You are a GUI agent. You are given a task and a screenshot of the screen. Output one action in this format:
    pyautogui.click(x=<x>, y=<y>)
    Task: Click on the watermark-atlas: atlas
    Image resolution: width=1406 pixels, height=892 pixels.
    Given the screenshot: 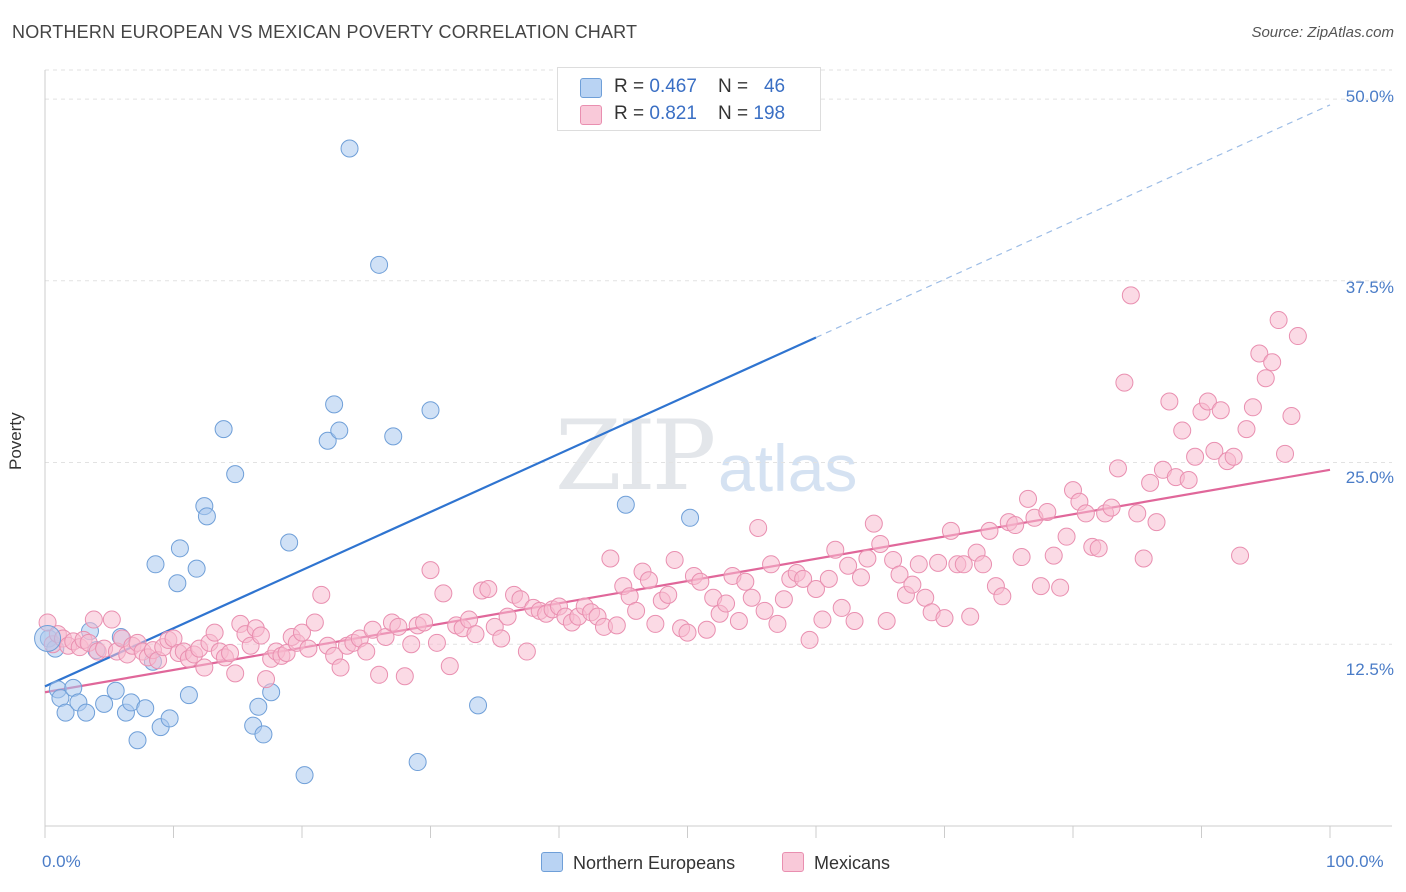 What is the action you would take?
    pyautogui.click(x=788, y=468)
    